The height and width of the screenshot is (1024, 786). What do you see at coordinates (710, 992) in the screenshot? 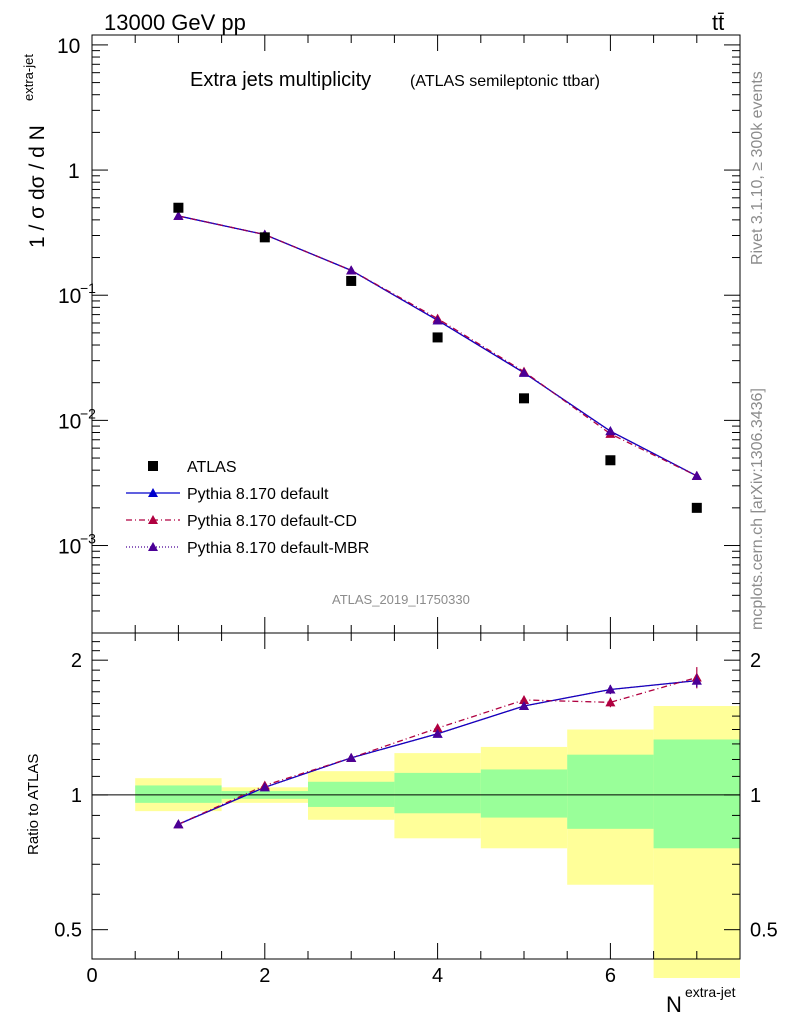
I see `x-axis-sup: extra-jet` at bounding box center [710, 992].